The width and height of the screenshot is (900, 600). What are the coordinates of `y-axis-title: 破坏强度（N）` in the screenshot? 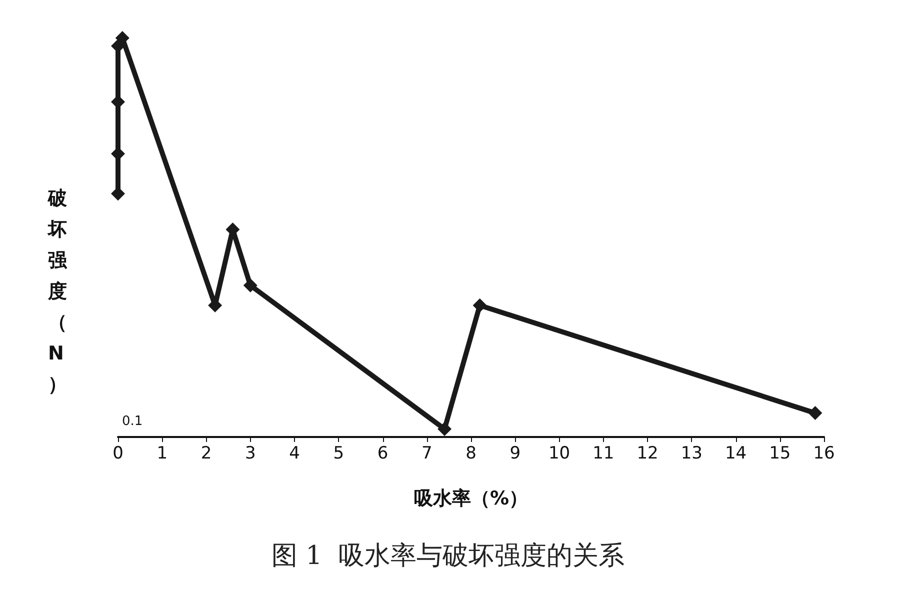 It's located at (57, 292).